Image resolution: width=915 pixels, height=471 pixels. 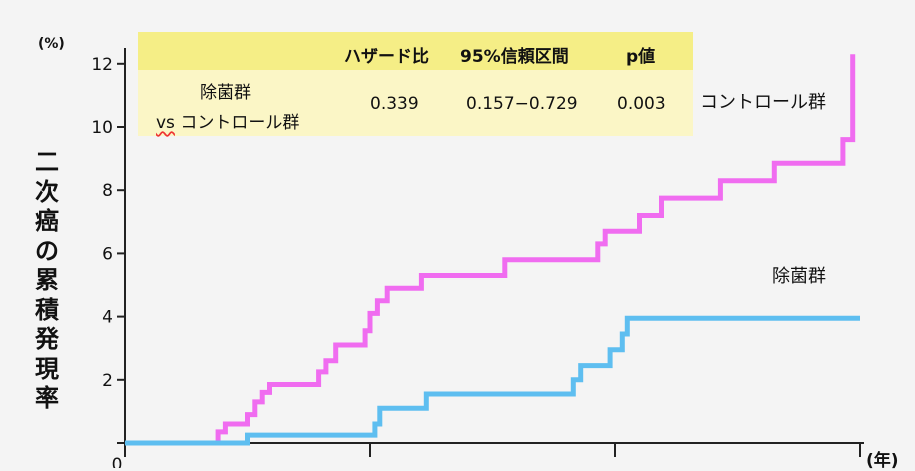 What do you see at coordinates (117, 461) in the screenshot?
I see `x-tick-label: 0` at bounding box center [117, 461].